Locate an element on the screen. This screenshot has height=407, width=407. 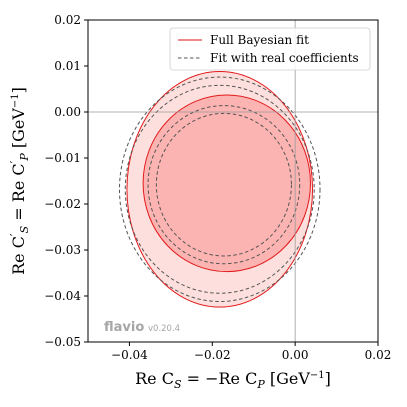
y-tick-label: 0.00 is located at coordinates (67, 112).